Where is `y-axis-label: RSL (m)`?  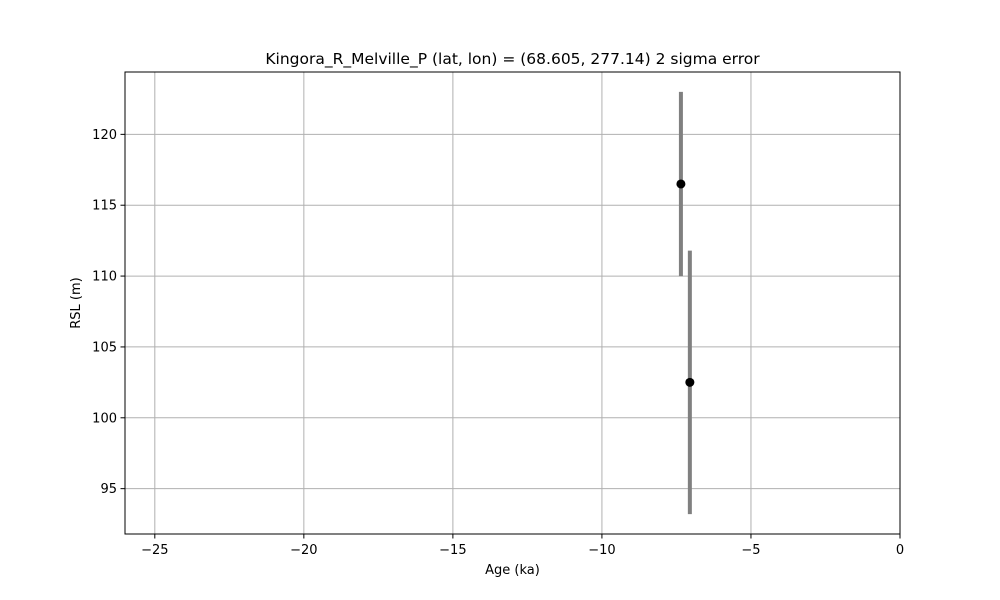
y-axis-label: RSL (m) is located at coordinates (76, 302).